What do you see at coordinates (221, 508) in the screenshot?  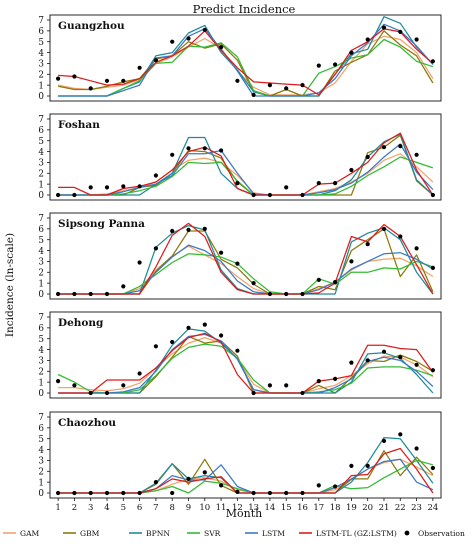 I see `x-tick-label: 11` at bounding box center [221, 508].